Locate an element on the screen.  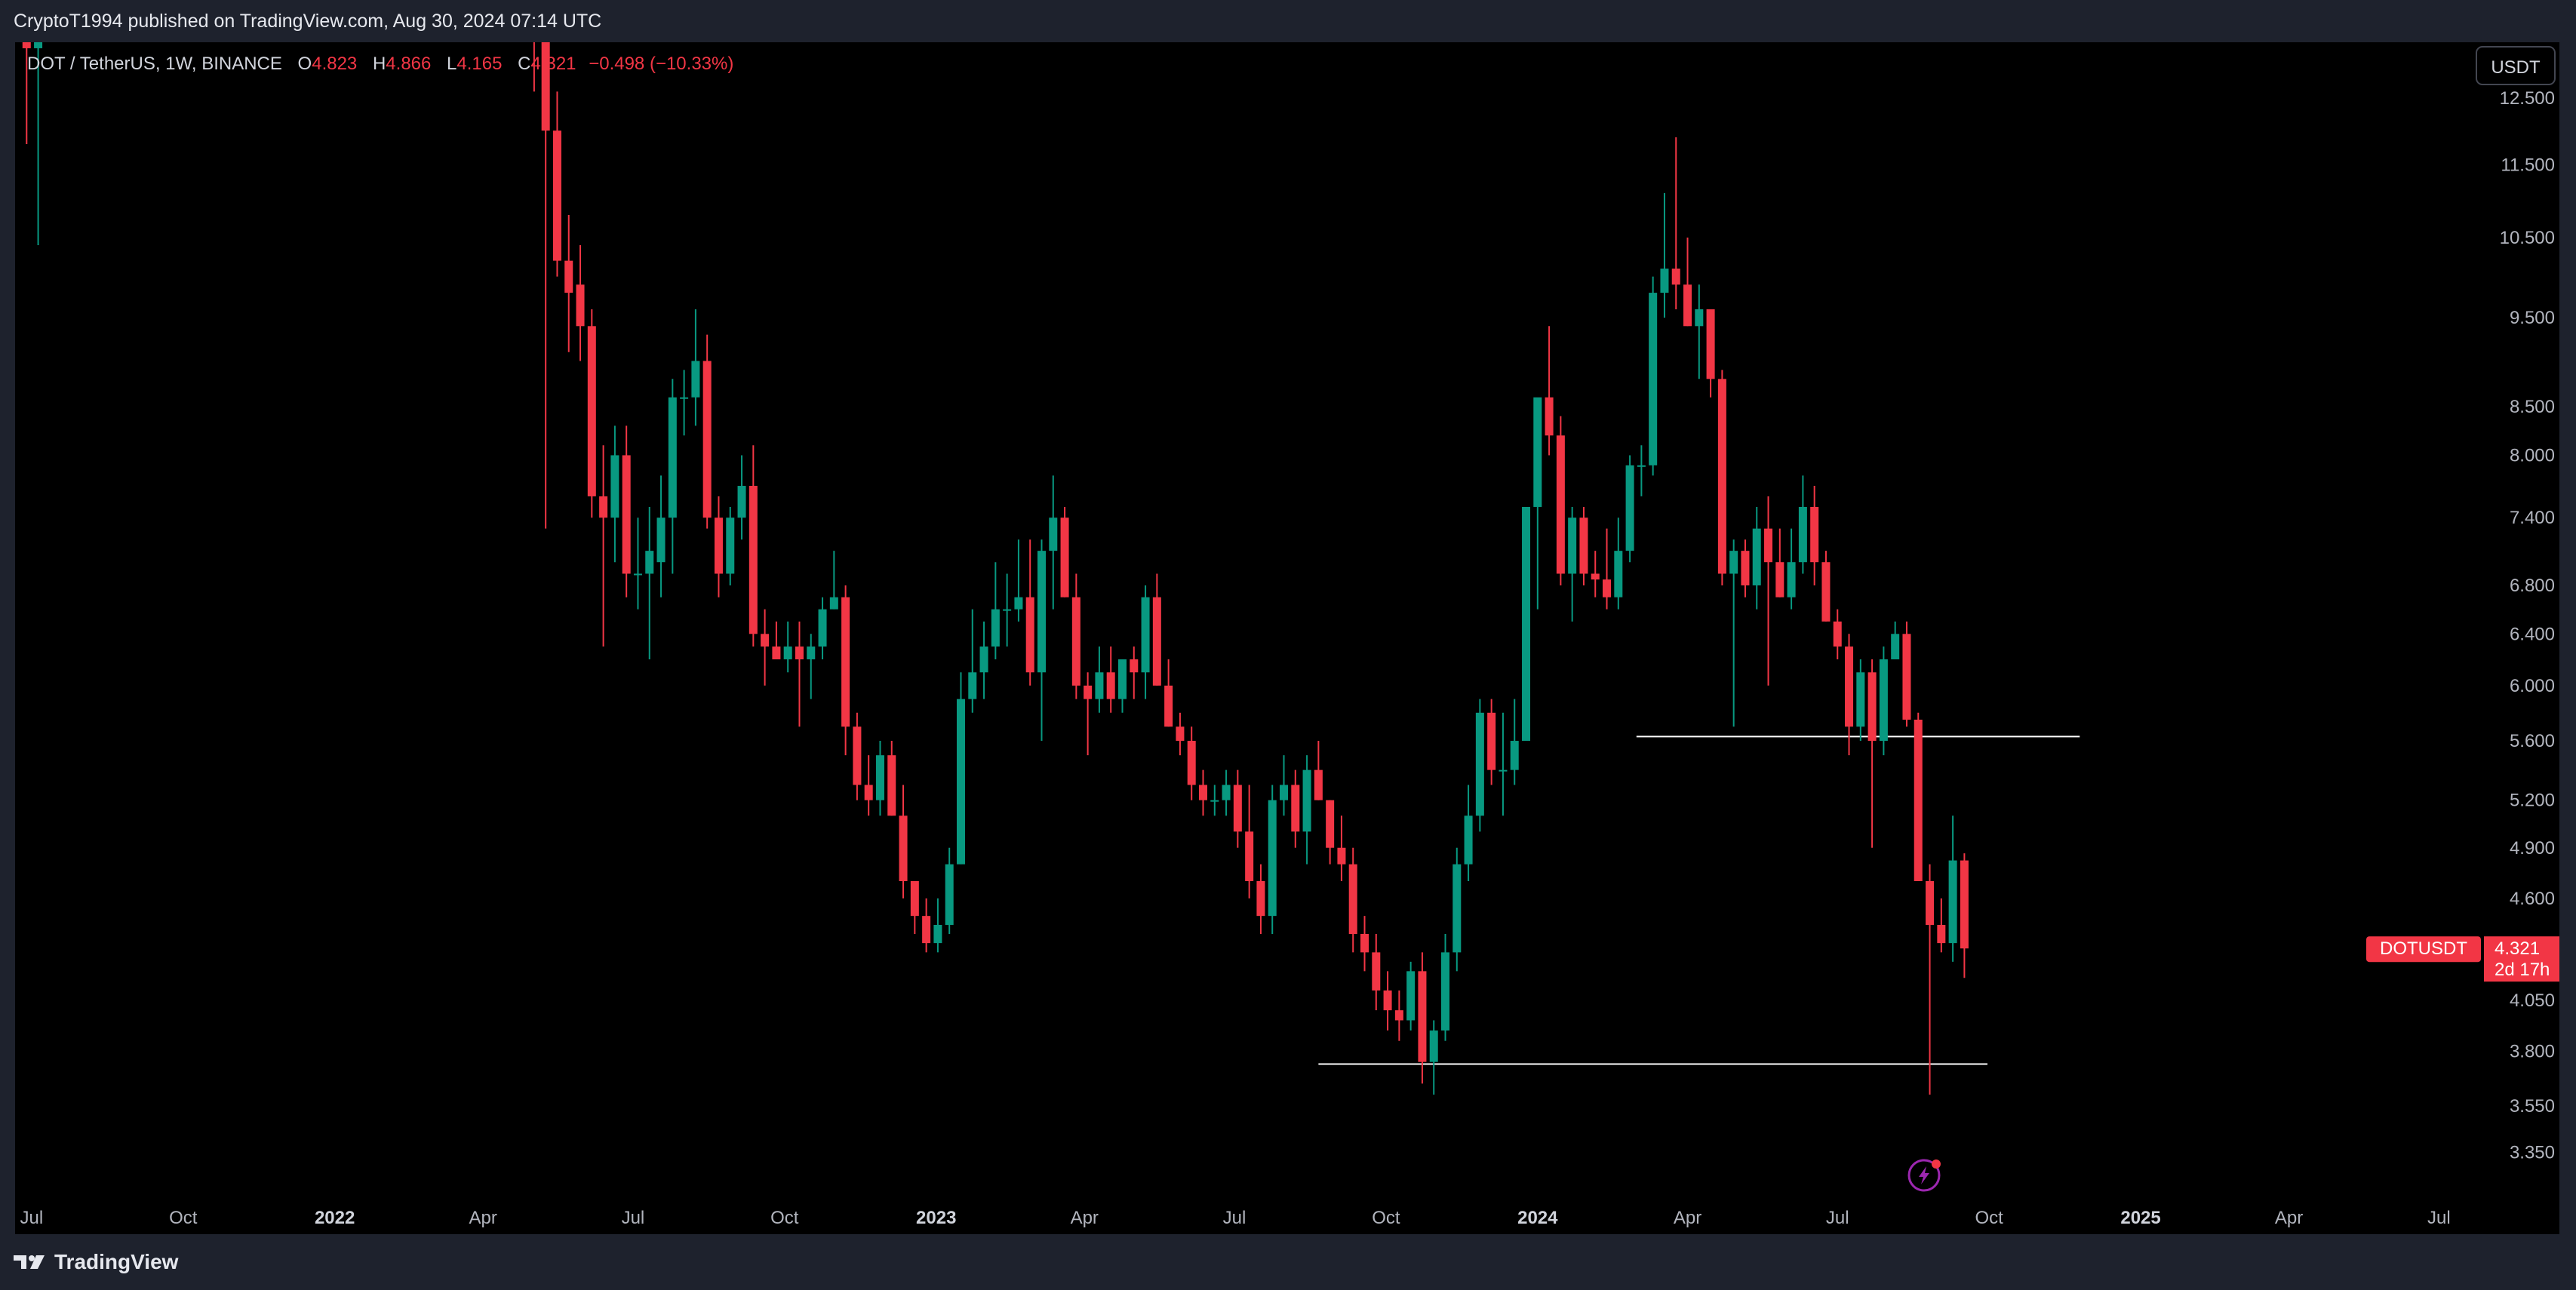
lightning-icon is located at coordinates (1924, 1175).